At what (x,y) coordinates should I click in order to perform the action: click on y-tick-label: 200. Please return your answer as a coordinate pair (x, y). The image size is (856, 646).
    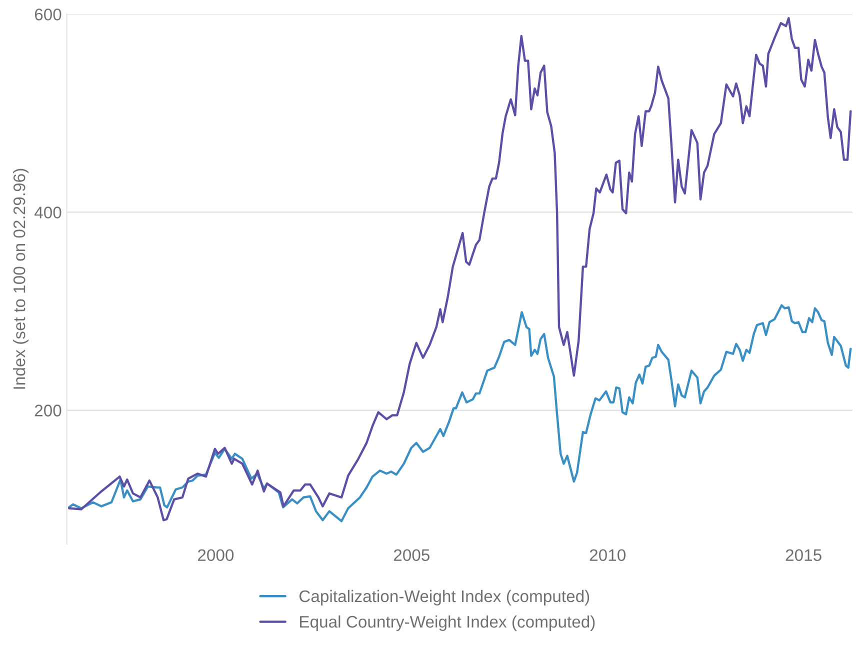
    Looking at the image, I should click on (48, 410).